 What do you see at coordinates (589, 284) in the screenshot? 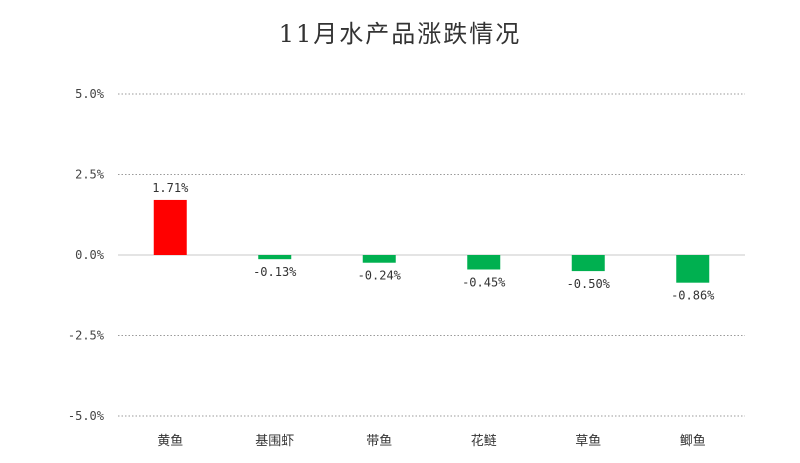
I see `data-label: -0.50%` at bounding box center [589, 284].